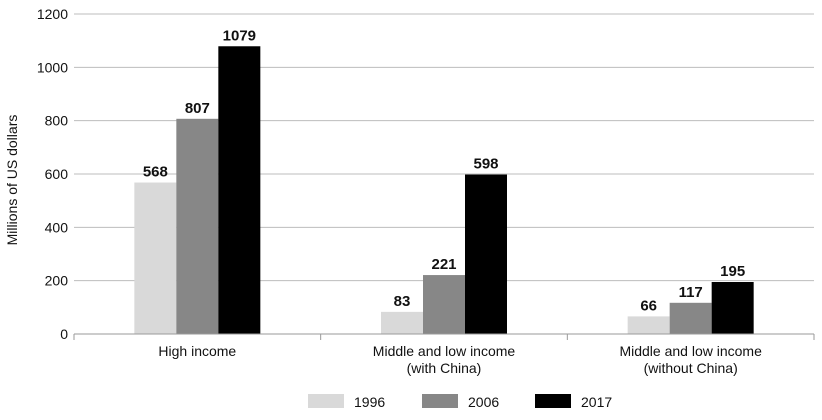  I want to click on legend: 1996 2006 2017, so click(460, 402).